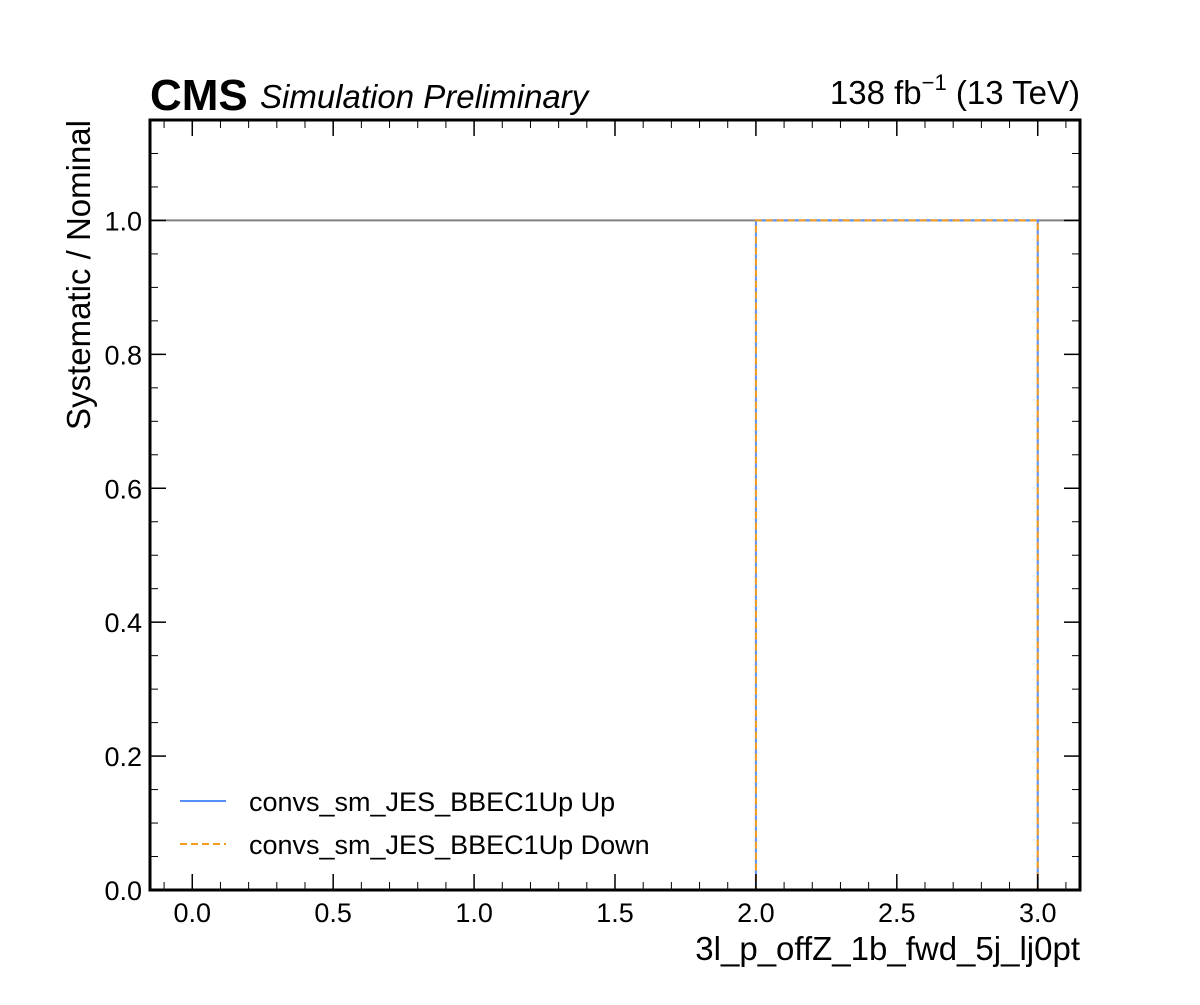 The image size is (1200, 1005). I want to click on simulation-label: Simulation Preliminary, so click(425, 96).